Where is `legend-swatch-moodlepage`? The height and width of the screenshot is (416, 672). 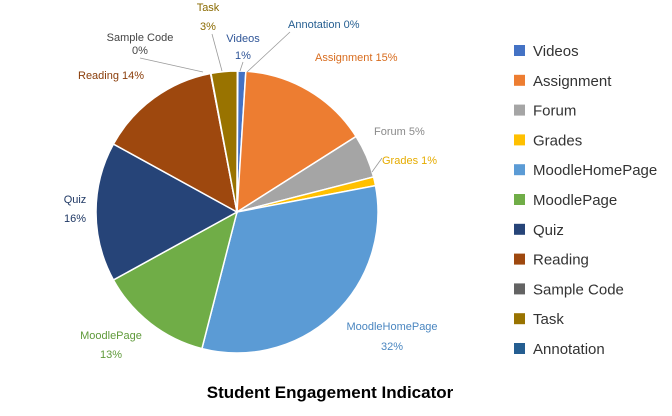 legend-swatch-moodlepage is located at coordinates (519, 199).